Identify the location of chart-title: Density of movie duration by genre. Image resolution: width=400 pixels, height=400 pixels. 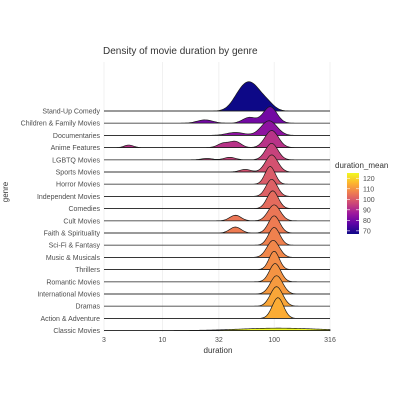
(180, 51).